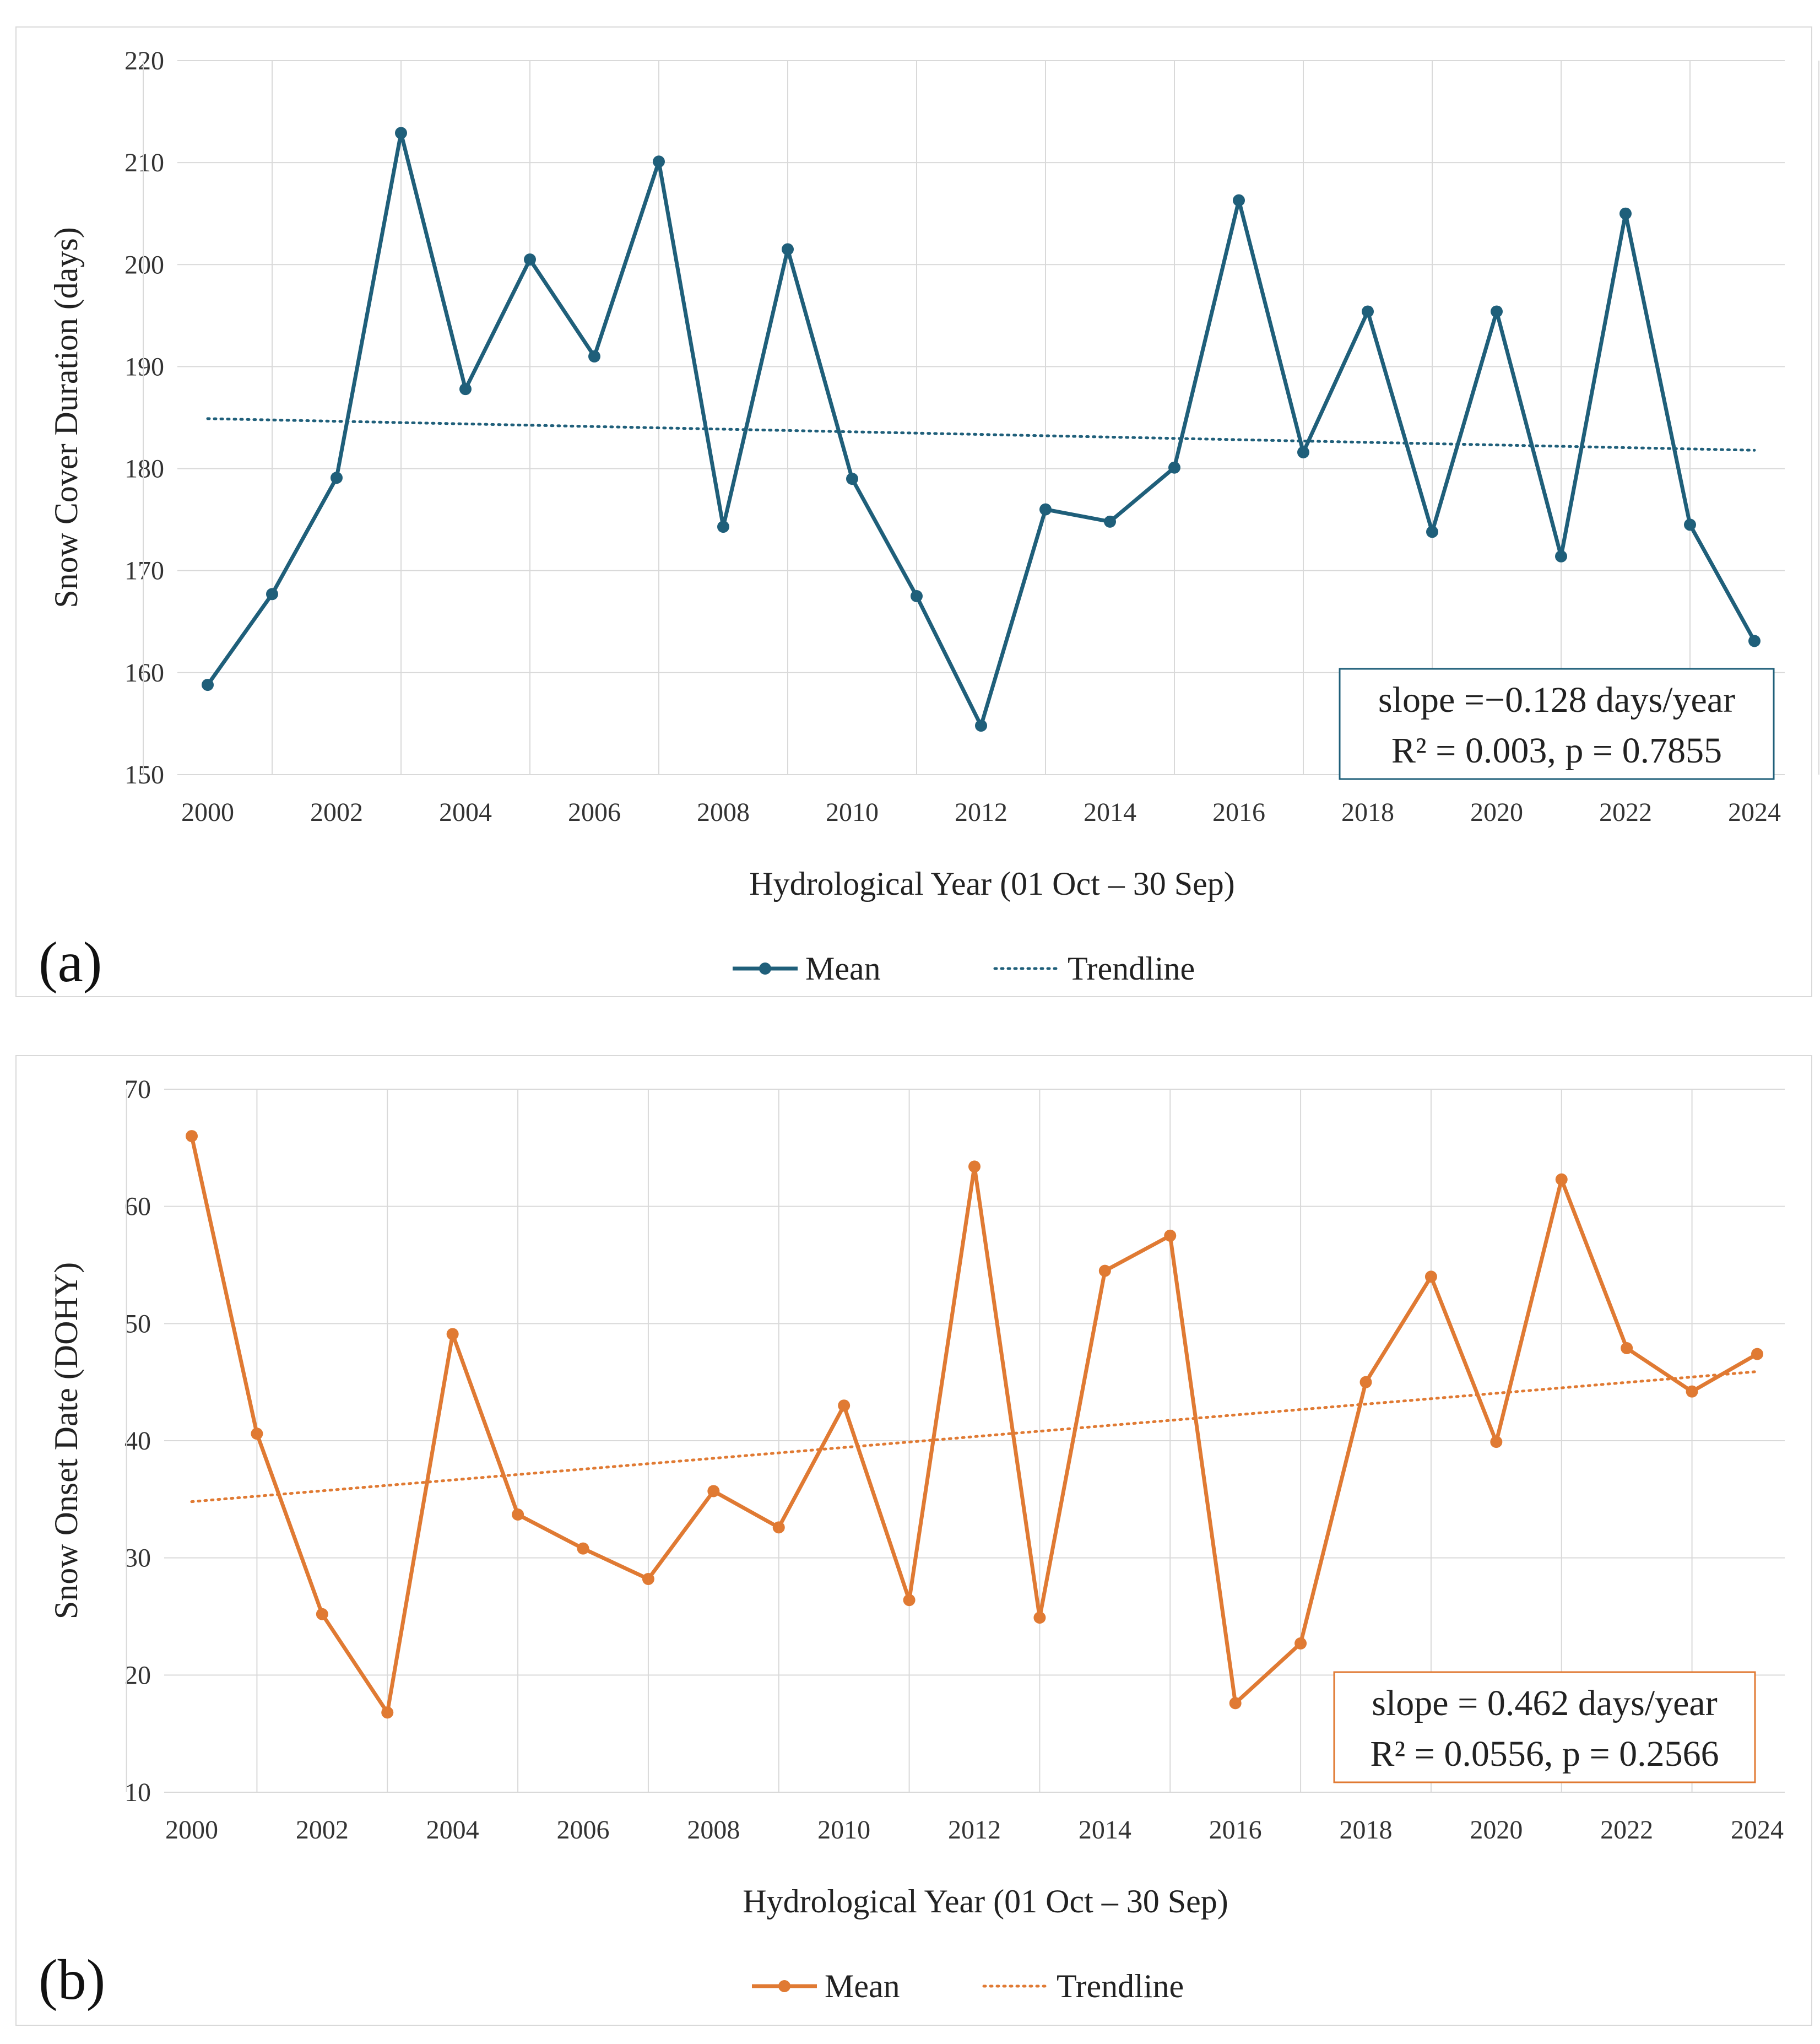 This screenshot has width=1820, height=2044. Describe the element at coordinates (66, 417) in the screenshot. I see `y-axis-title: Snow Cover Duration (days)` at that location.